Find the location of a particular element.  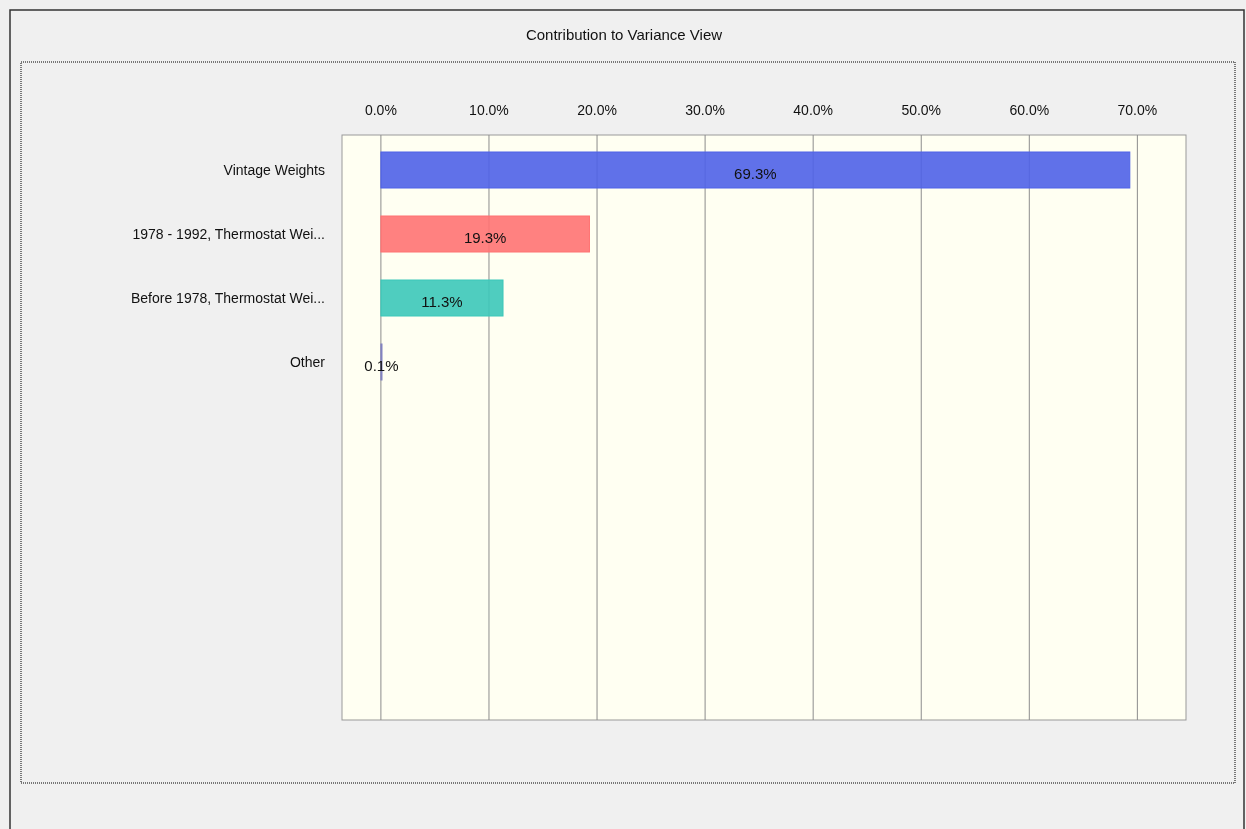

data-label: 11.3% is located at coordinates (442, 301).